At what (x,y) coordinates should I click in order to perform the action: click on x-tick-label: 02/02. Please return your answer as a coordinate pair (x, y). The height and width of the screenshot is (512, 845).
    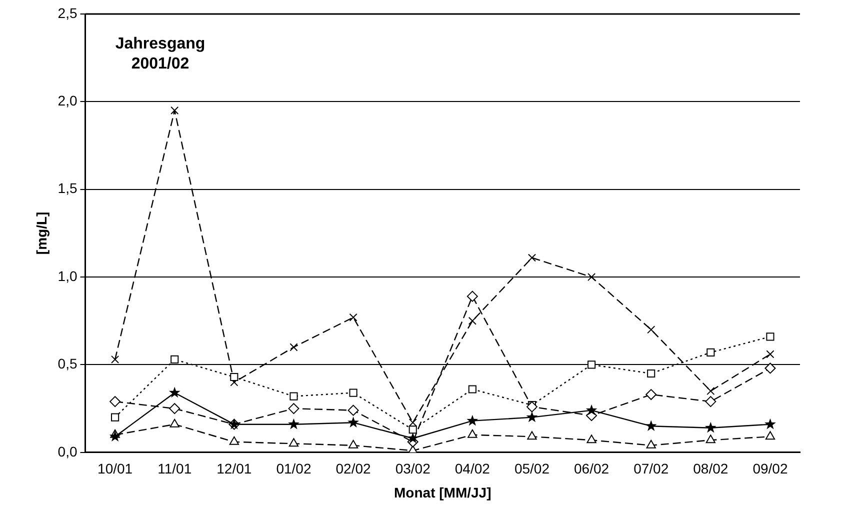
    Looking at the image, I should click on (354, 468).